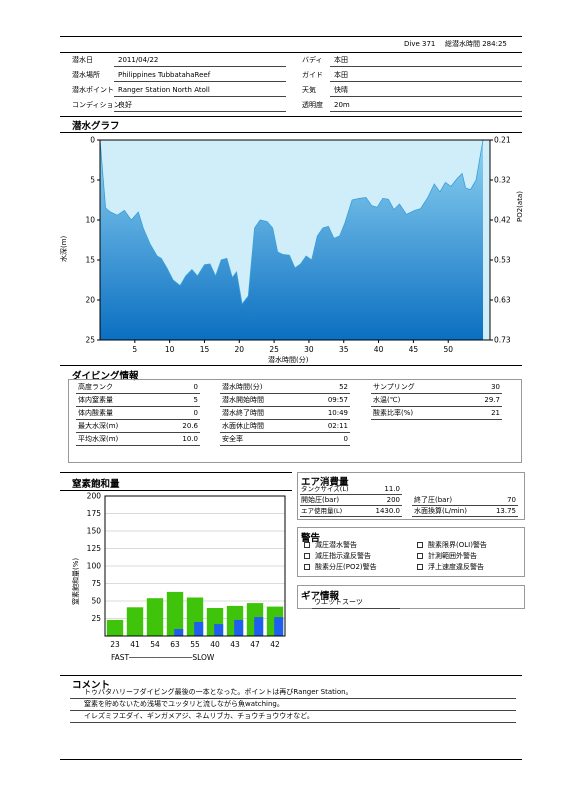 This screenshot has height=800, width=565. Describe the element at coordinates (394, 387) in the screenshot. I see `sampling-label: サンプリング` at that location.